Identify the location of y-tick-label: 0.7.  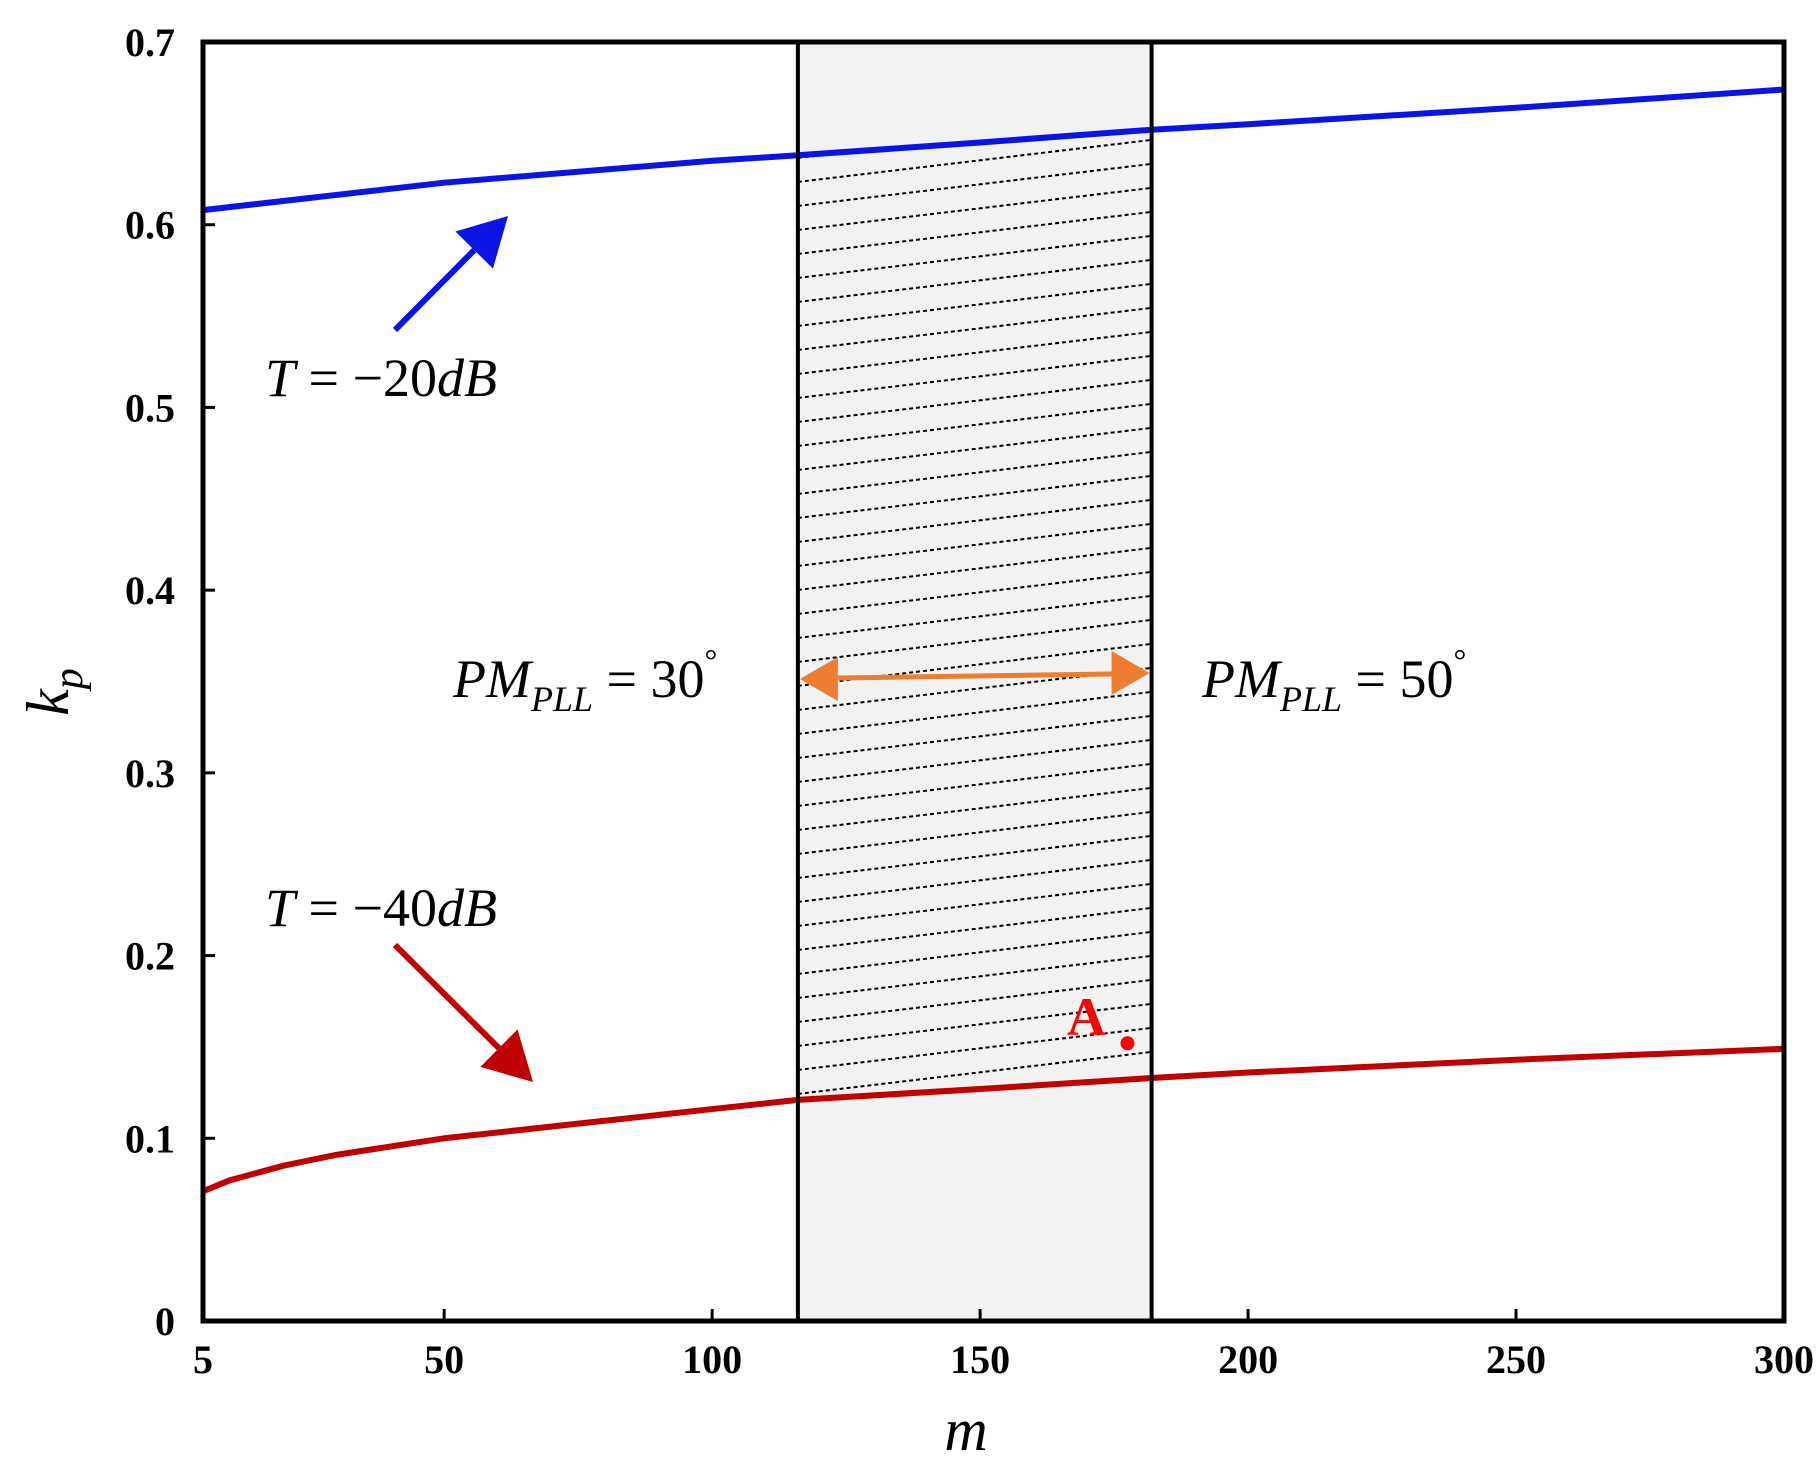
(150, 42).